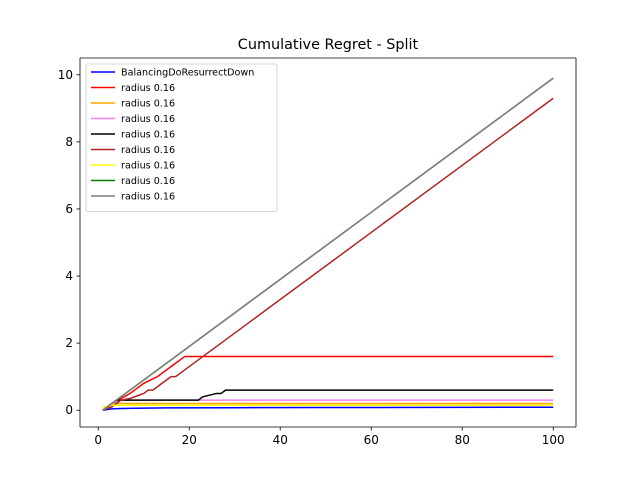 This screenshot has width=640, height=485. What do you see at coordinates (280, 440) in the screenshot?
I see `x-tick-label: 40` at bounding box center [280, 440].